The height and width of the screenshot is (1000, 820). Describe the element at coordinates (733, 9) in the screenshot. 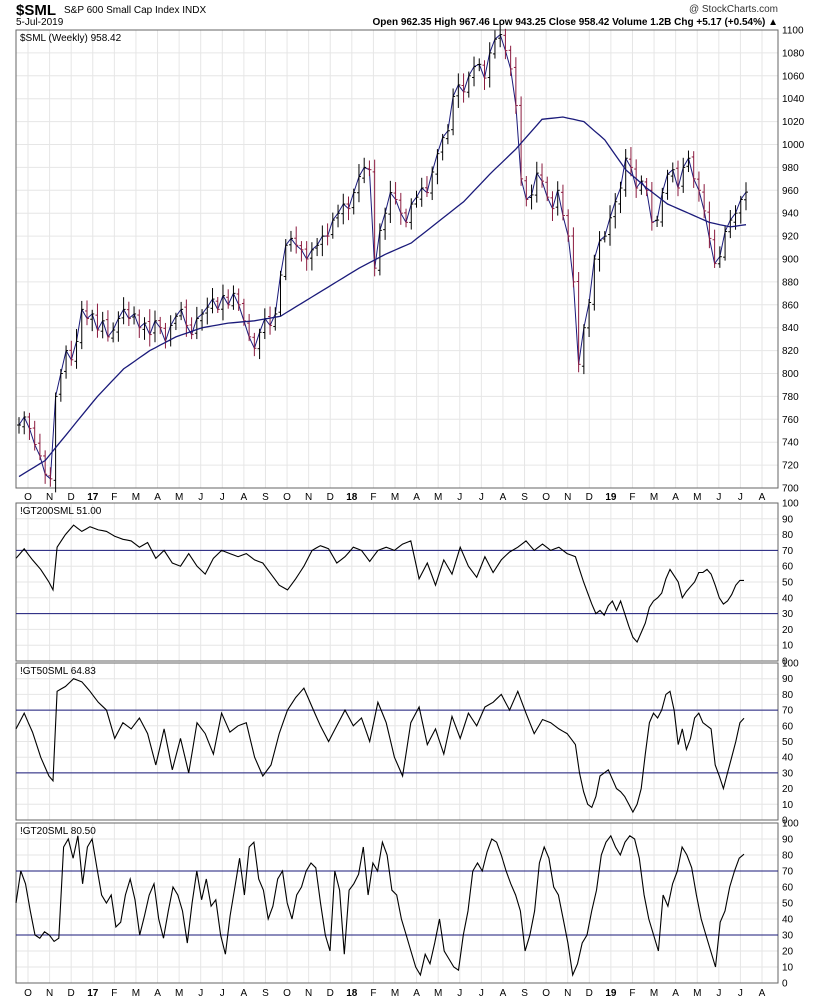

I see `stockcharts-credit: @ StockCharts.com` at that location.